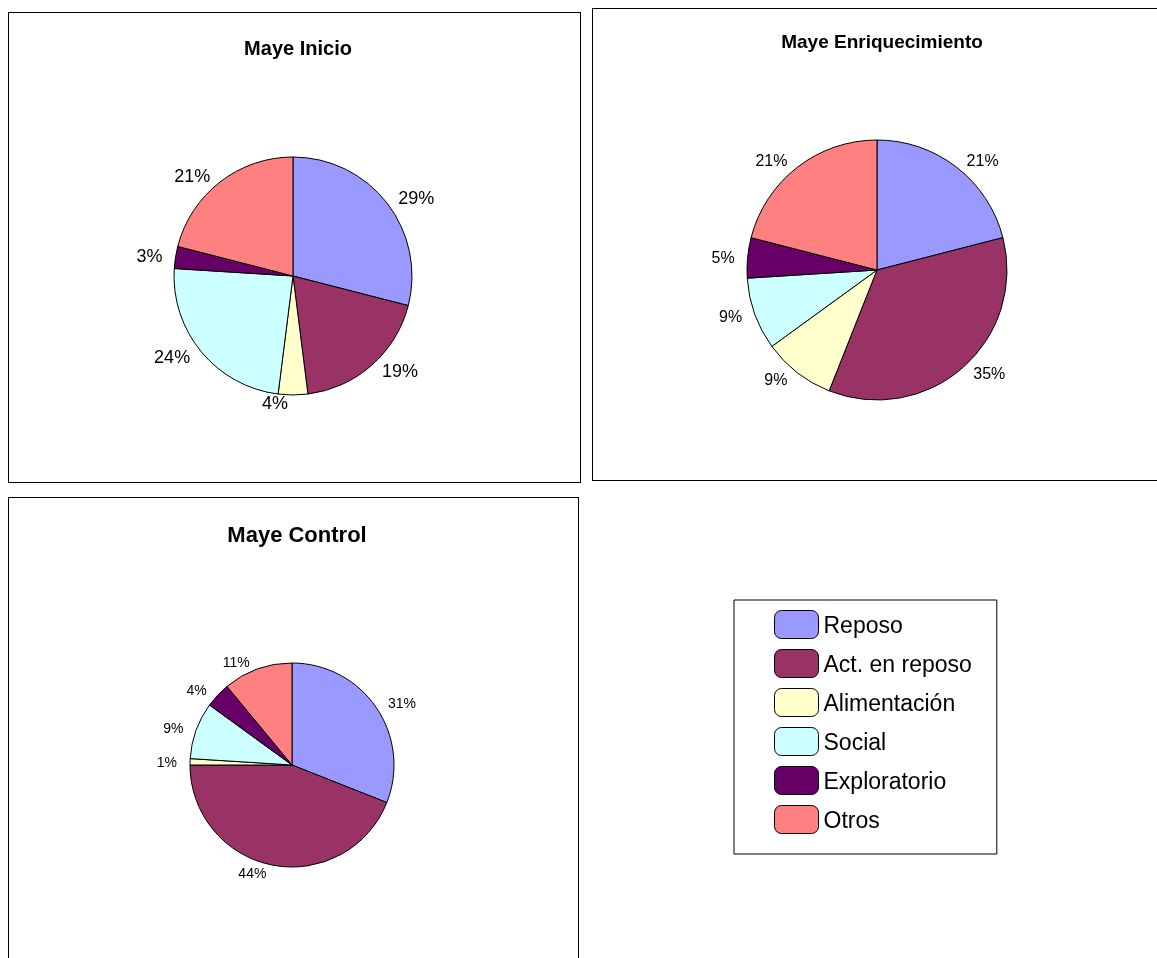  I want to click on data-label: 11%, so click(236, 661).